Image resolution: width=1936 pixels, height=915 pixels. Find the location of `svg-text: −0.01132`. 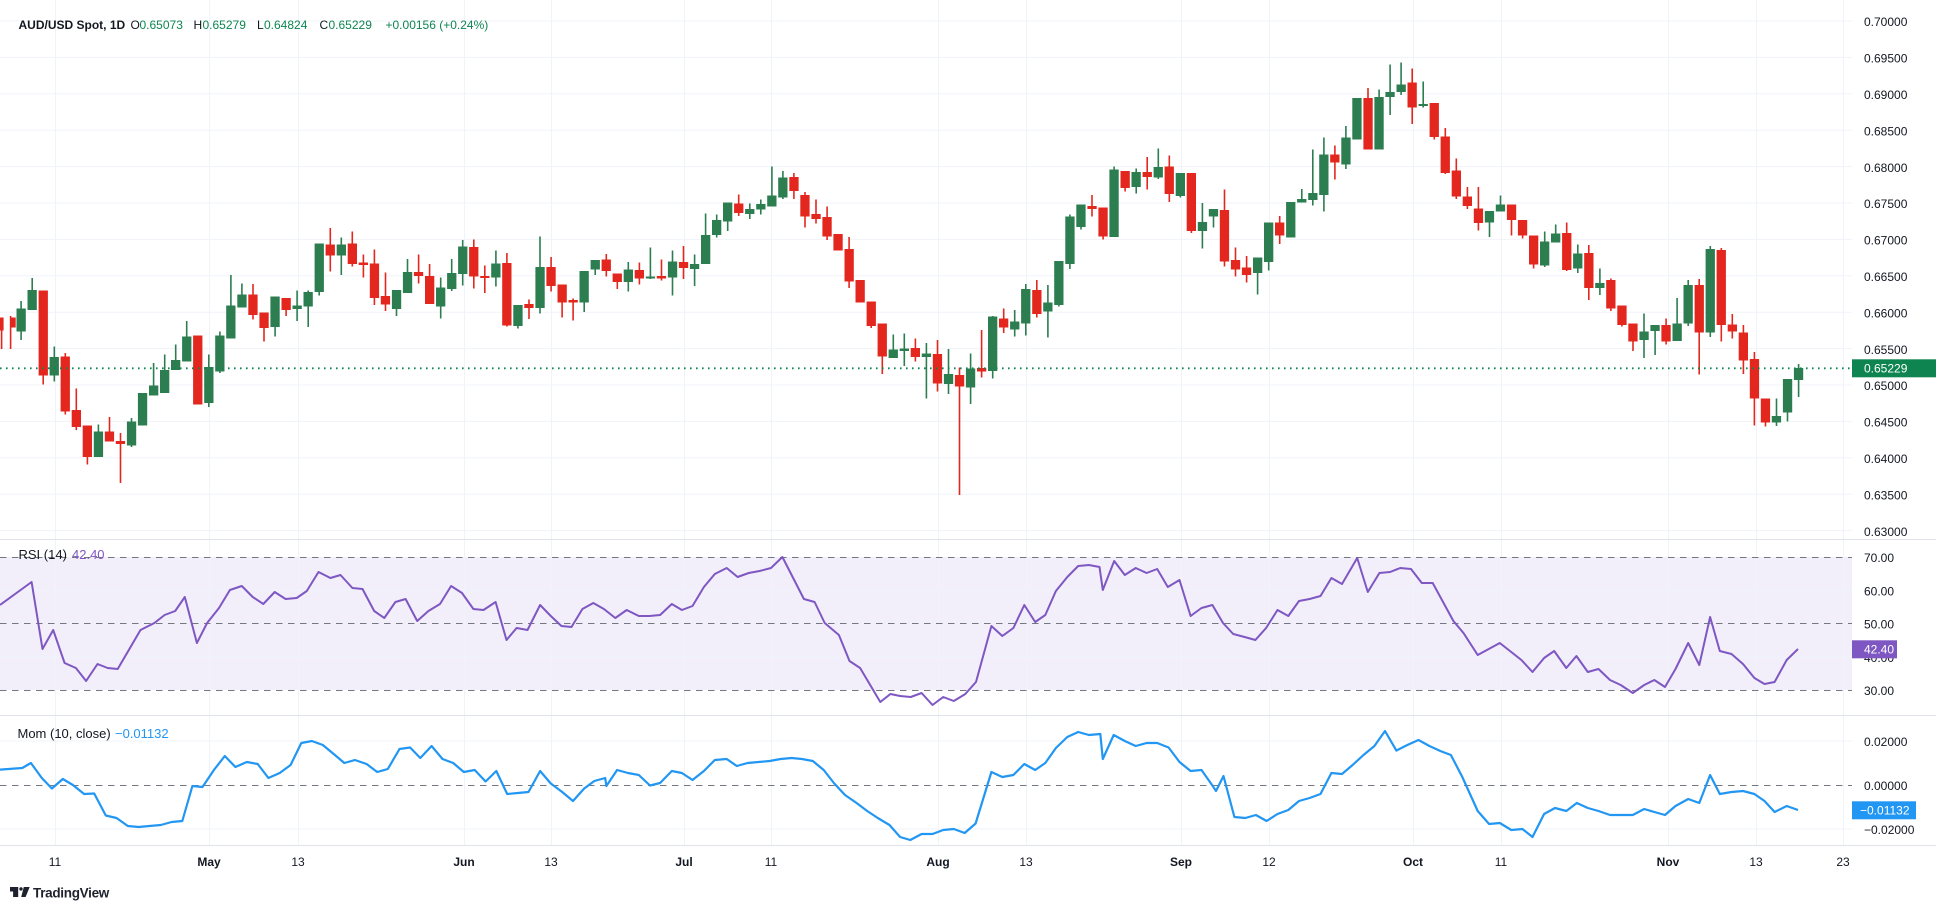

svg-text: −0.01132 is located at coordinates (1885, 811).